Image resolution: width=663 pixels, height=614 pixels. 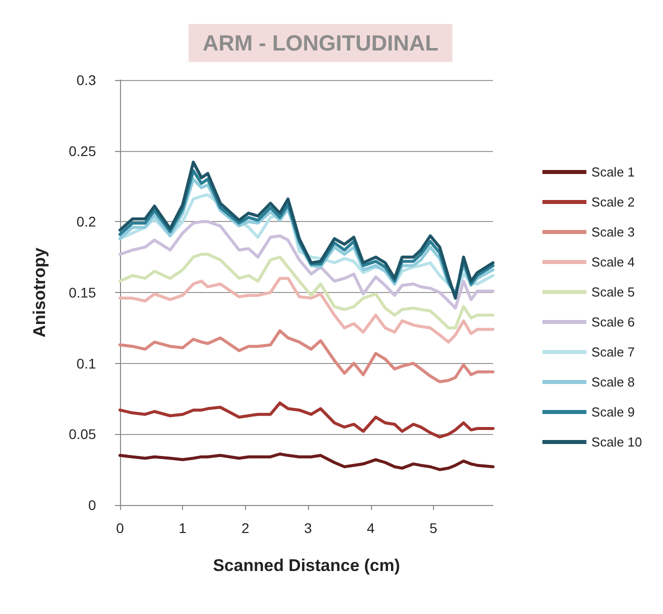 What do you see at coordinates (92, 505) in the screenshot?
I see `y-tick-label: 0` at bounding box center [92, 505].